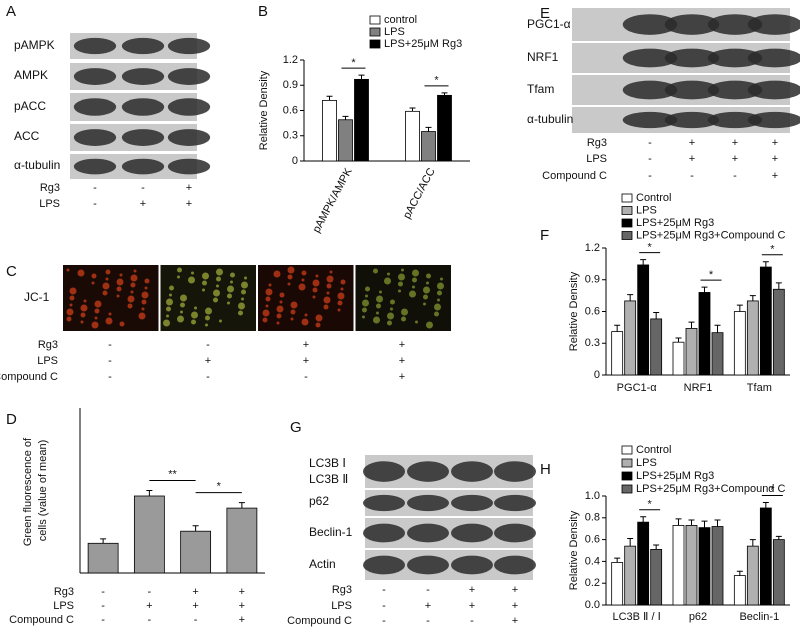 This screenshot has height=630, width=800. What do you see at coordinates (592, 583) in the screenshot?
I see `y-tick-label: 0.2` at bounding box center [592, 583].